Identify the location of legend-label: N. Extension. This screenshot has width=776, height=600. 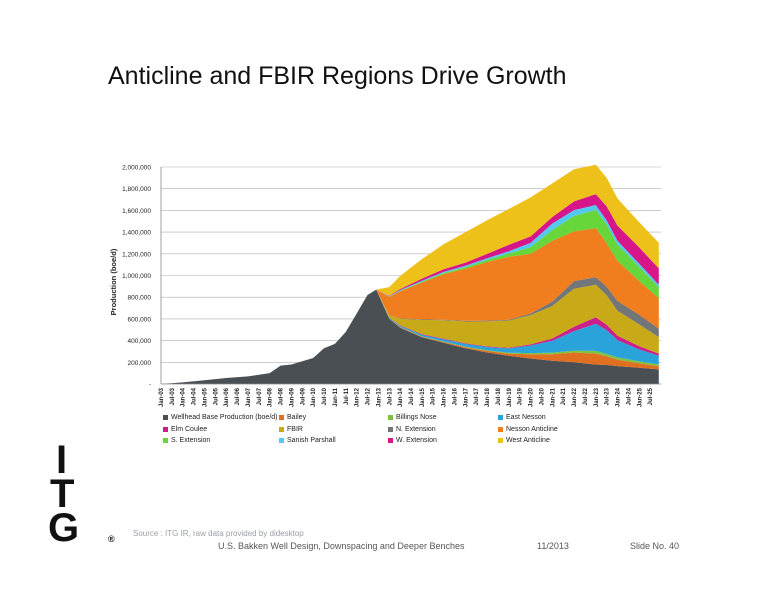
(416, 429).